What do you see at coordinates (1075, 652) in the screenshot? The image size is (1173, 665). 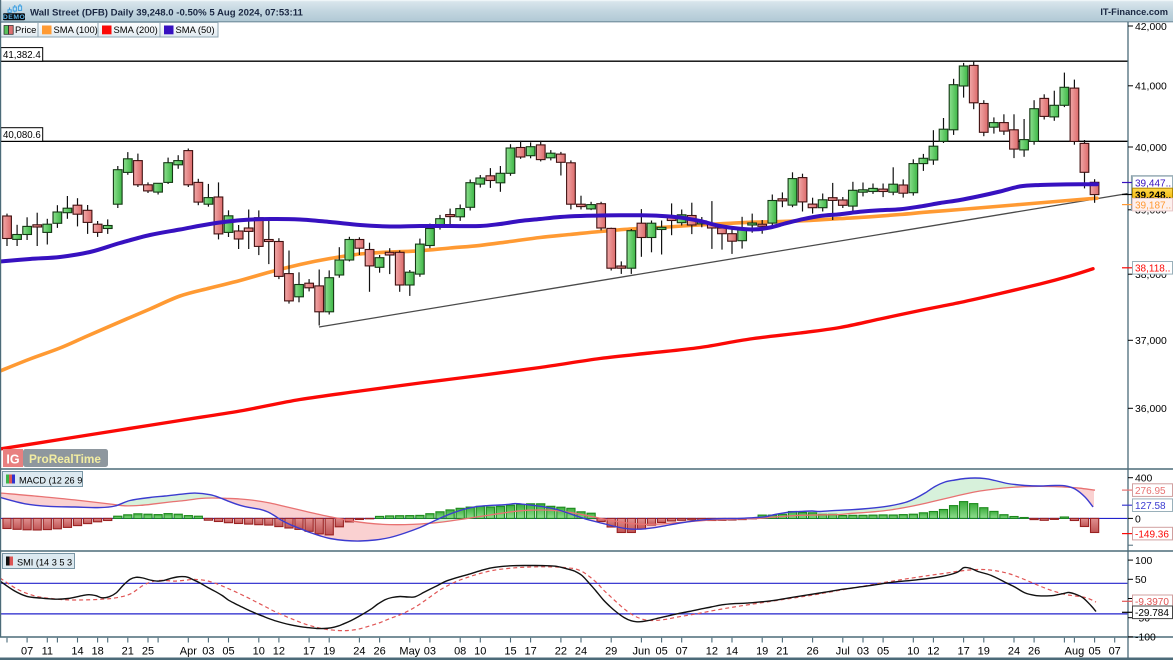 I see `svg-text: Aug` at bounding box center [1075, 652].